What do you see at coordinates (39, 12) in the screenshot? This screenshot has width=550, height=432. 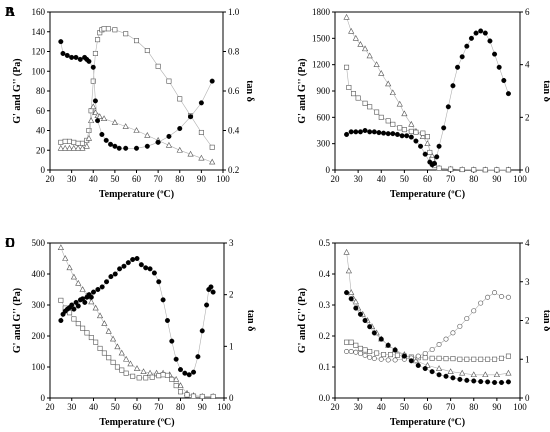 I see `y-tick-label: 160` at bounding box center [39, 12].